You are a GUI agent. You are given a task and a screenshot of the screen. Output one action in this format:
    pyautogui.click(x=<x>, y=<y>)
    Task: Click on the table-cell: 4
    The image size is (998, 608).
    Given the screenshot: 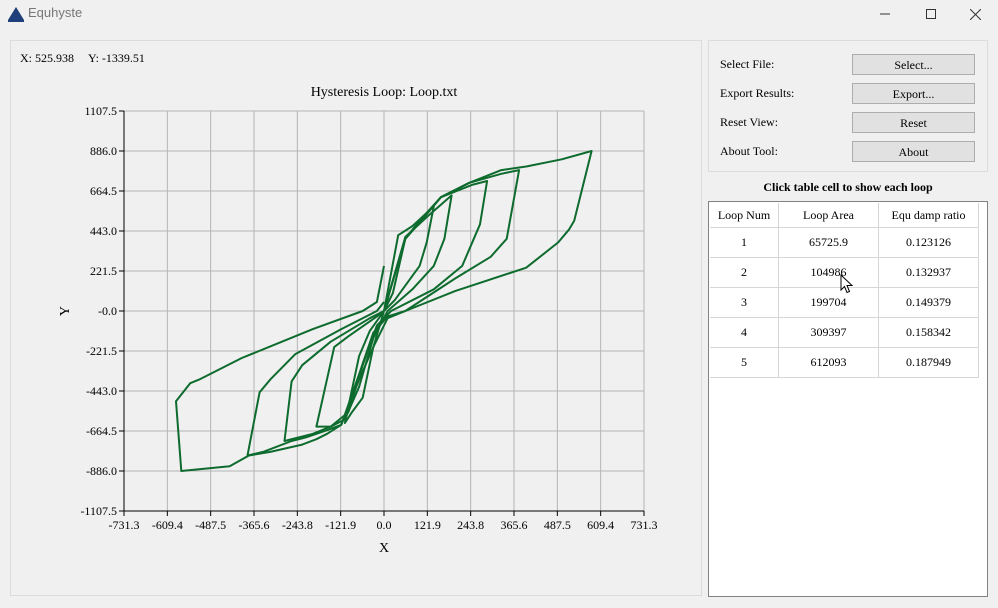 What is the action you would take?
    pyautogui.click(x=744, y=332)
    